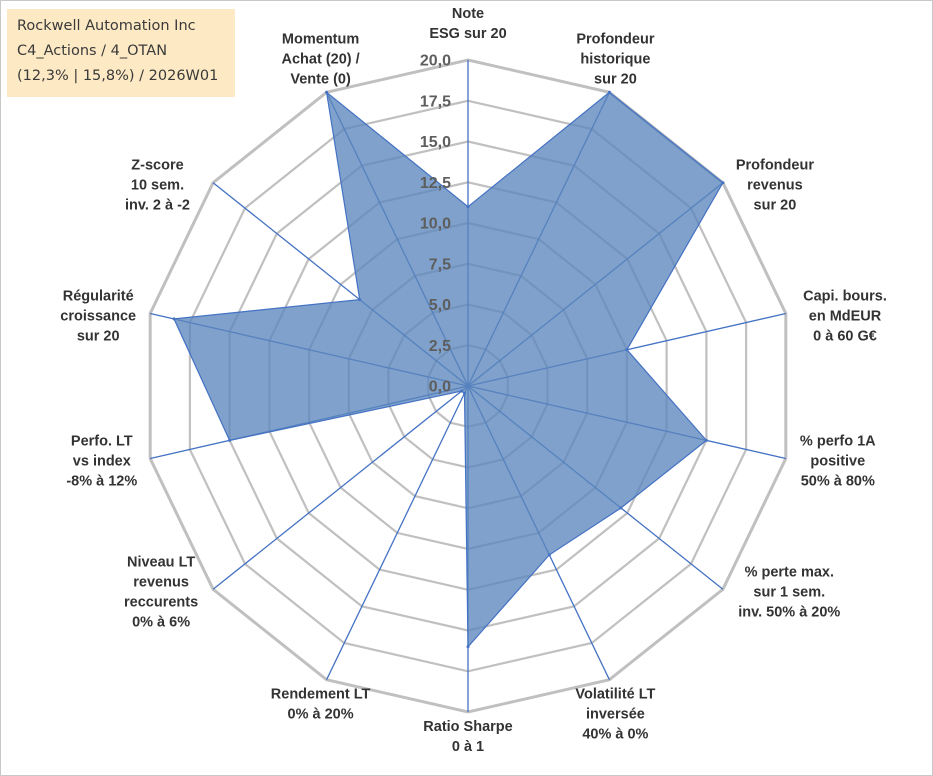  I want to click on axis-label-line: 10 sem., so click(157, 186).